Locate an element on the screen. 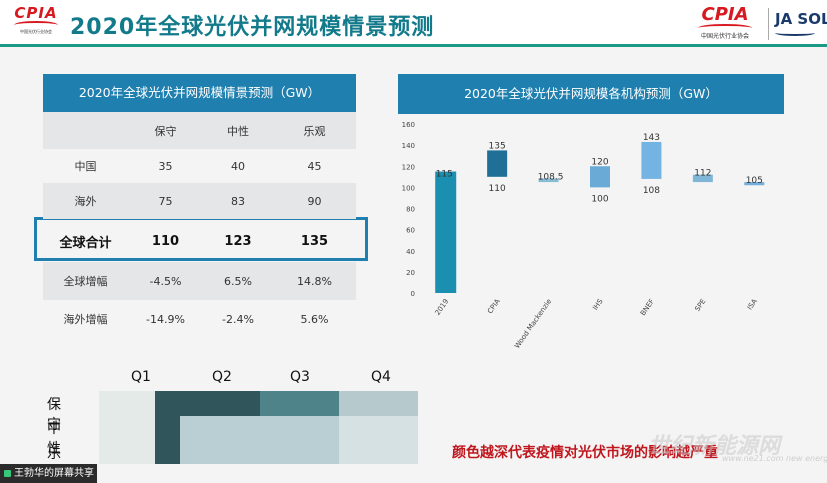 The width and height of the screenshot is (827, 483). table-row: 海外 75 83 90 is located at coordinates (199, 201).